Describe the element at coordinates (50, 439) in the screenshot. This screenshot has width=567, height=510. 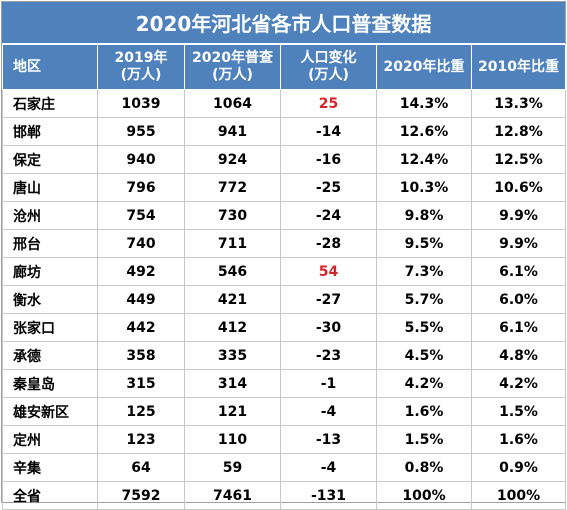
I see `cell-region: 定州` at that location.